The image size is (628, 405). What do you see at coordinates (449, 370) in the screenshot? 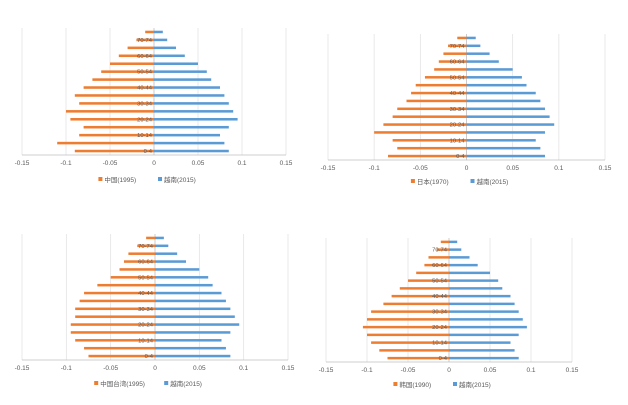
I see `x-tick-label: 0` at bounding box center [449, 370].